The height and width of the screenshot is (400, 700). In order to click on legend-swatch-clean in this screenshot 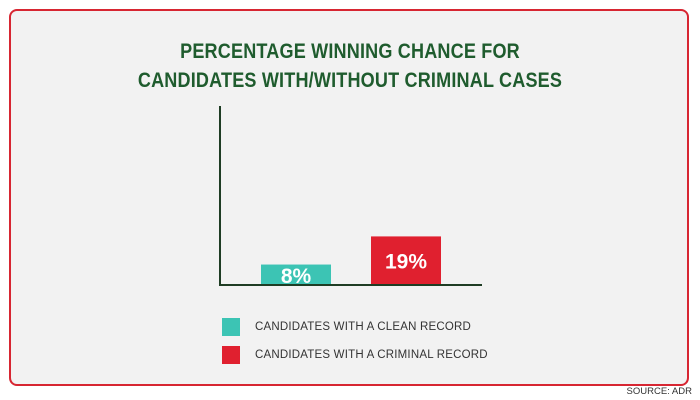, I will do `click(231, 327)`.